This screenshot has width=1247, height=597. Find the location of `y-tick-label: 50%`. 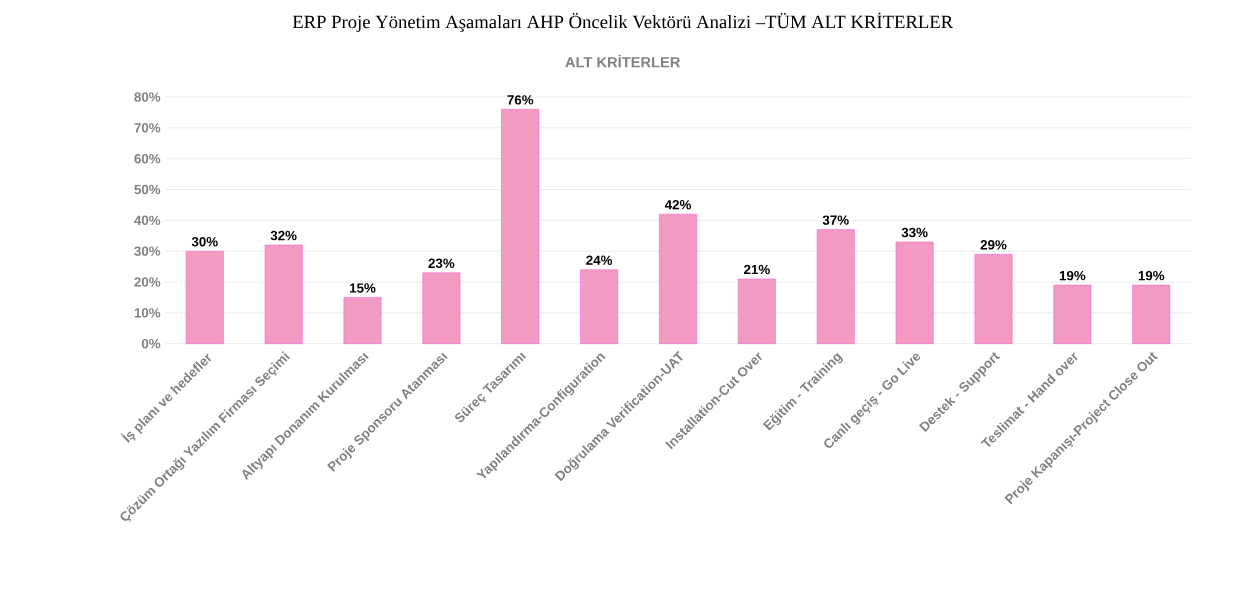

y-tick-label: 50% is located at coordinates (147, 189).